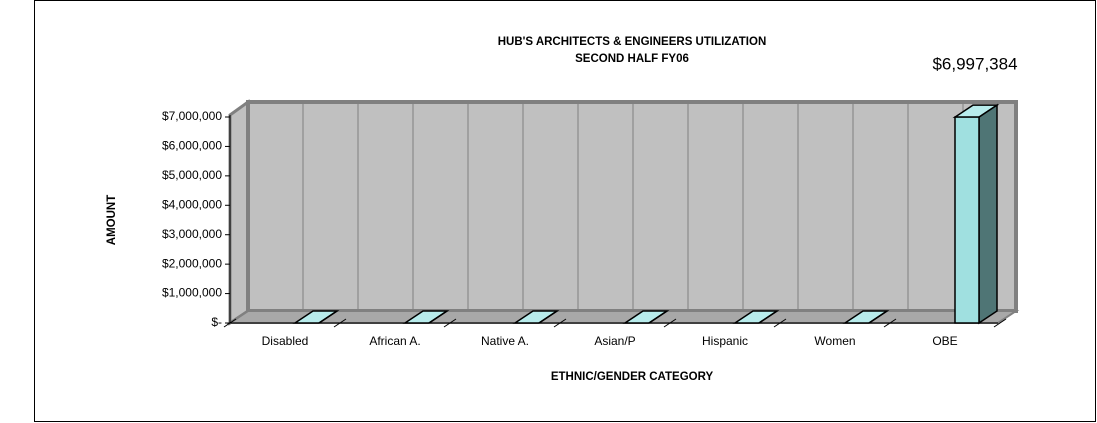  I want to click on x-tick-label: Disabled, so click(285, 341).